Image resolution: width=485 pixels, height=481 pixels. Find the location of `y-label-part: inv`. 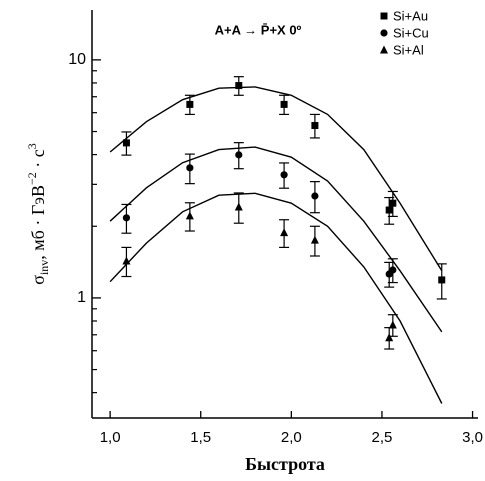

y-label-part: inv is located at coordinates (44, 267).